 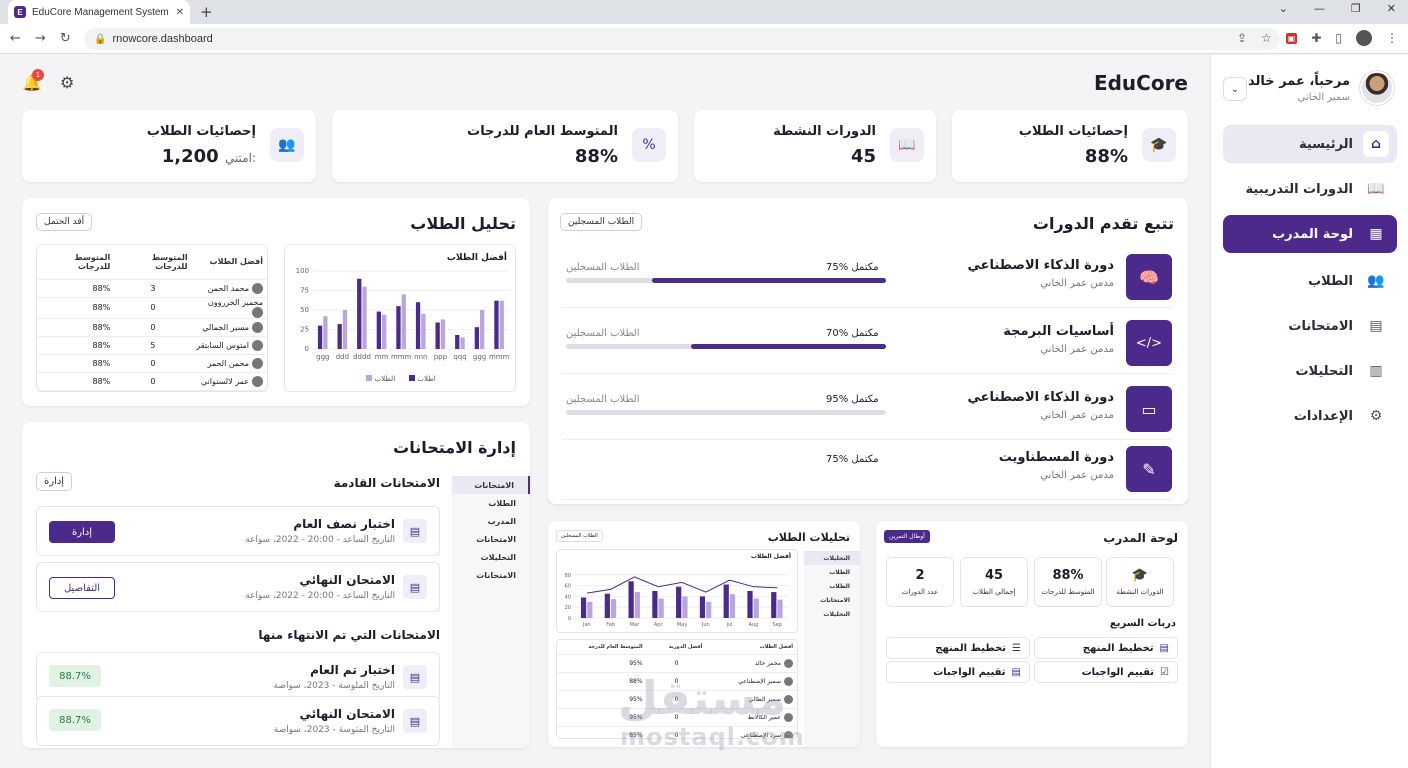 What do you see at coordinates (677, 717) in the screenshot?
I see `table-row: 95% 0 عمير الكالانظ` at bounding box center [677, 717].